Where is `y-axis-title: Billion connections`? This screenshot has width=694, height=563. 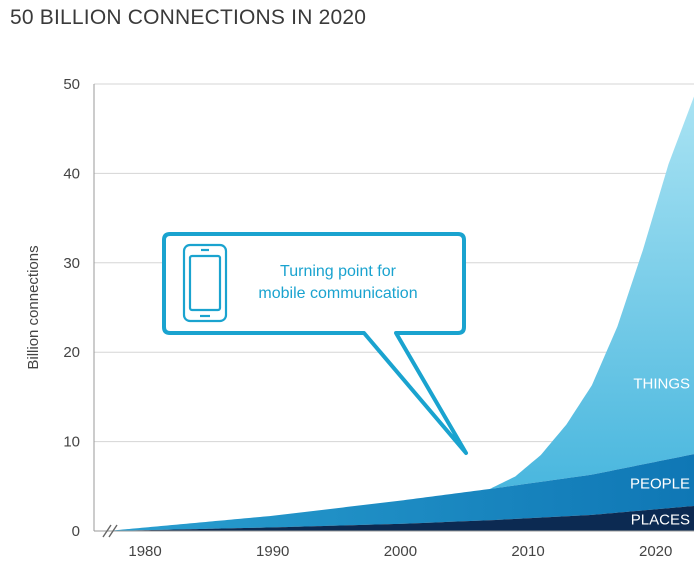
y-axis-title: Billion connections is located at coordinates (33, 307).